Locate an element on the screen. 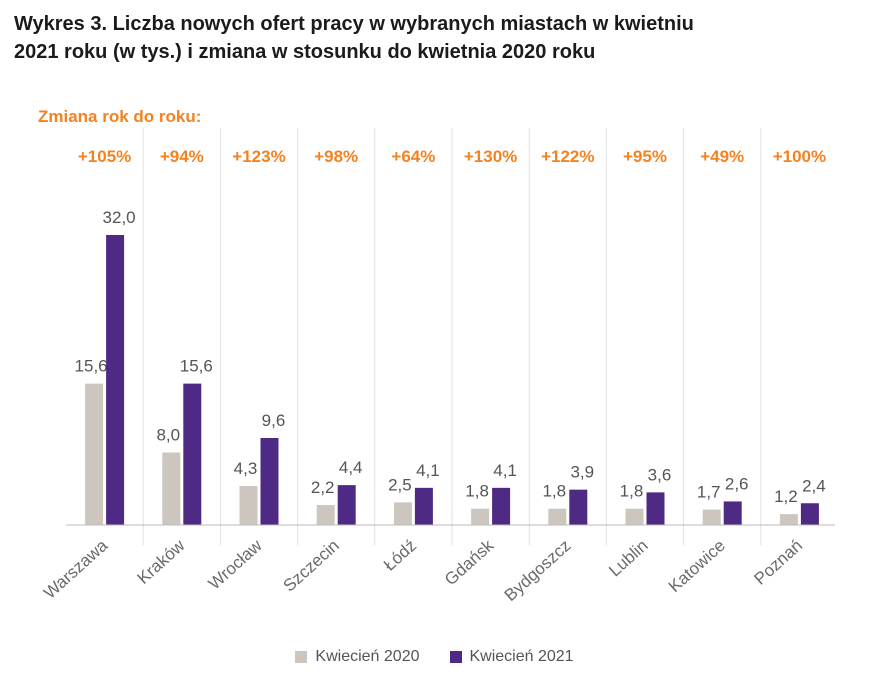 The image size is (869, 689). data-label-2020: 1,7 is located at coordinates (709, 492).